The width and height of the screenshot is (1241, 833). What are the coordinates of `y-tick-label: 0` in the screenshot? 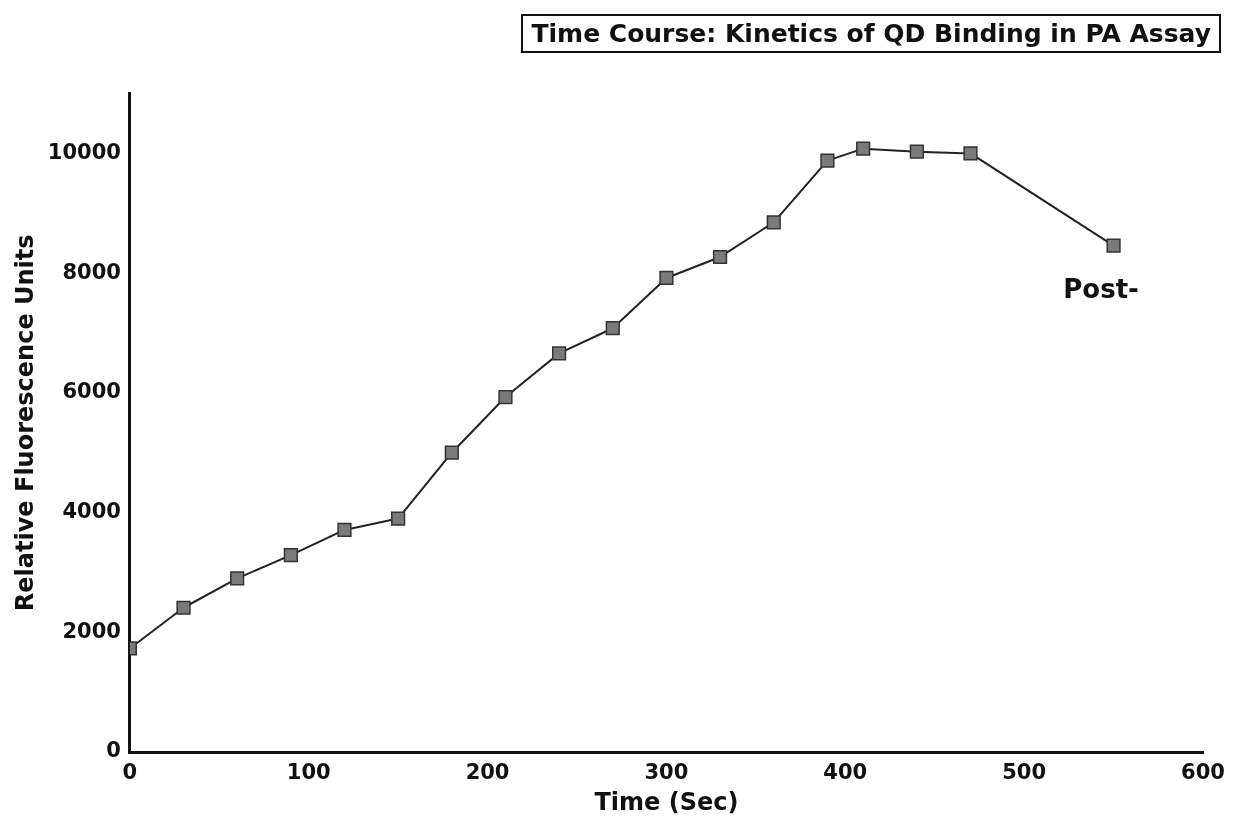 It's located at (113, 750).